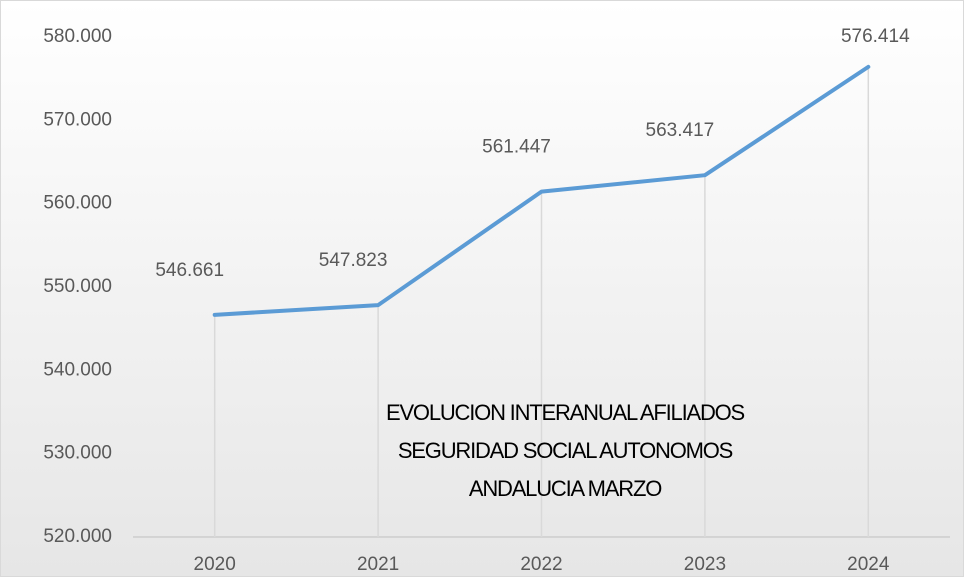 This screenshot has height=577, width=964. What do you see at coordinates (77, 369) in the screenshot?
I see `y-tick-label: 540.000` at bounding box center [77, 369].